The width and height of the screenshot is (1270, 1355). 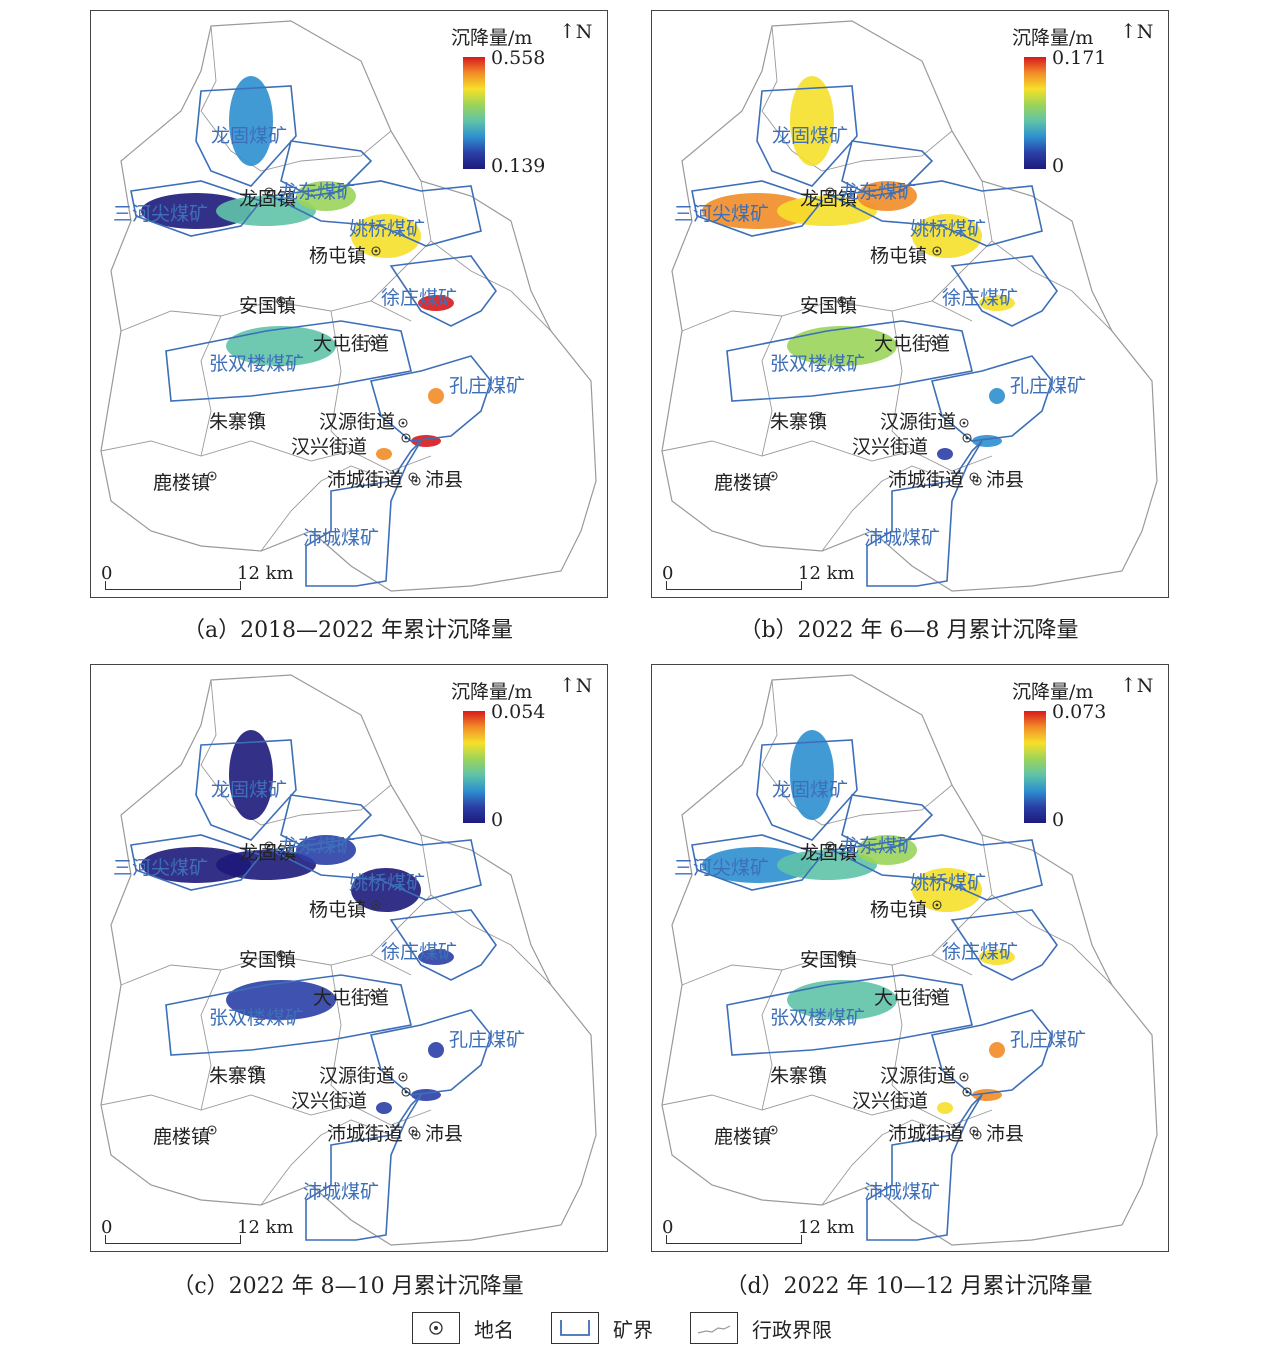 What do you see at coordinates (1079, 58) in the screenshot?
I see `ramp-max-label: 0.171` at bounding box center [1079, 58].